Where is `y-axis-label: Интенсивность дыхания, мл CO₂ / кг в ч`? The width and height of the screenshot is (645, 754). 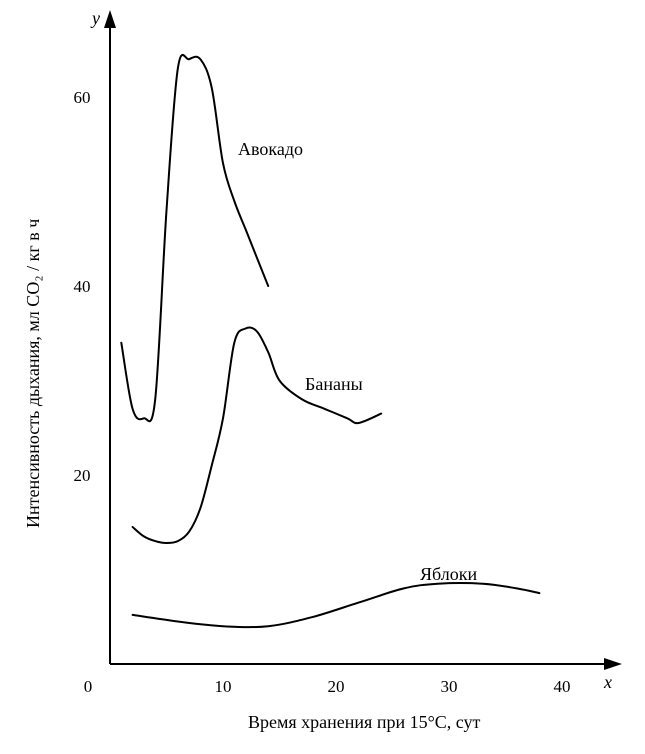 y-axis-label: Интенсивность дыхания, мл CO₂ / кг в ч is located at coordinates (33, 373).